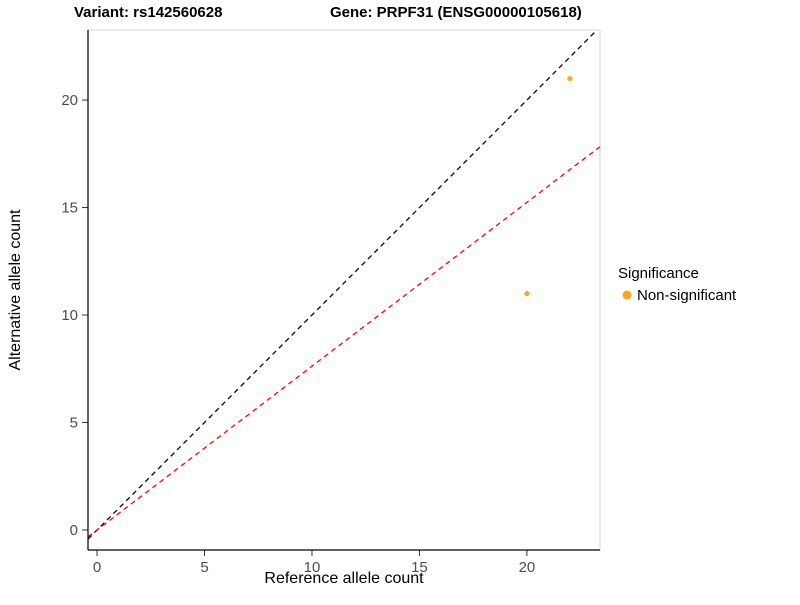  Describe the element at coordinates (74, 423) in the screenshot. I see `y-tick-label: 5` at that location.